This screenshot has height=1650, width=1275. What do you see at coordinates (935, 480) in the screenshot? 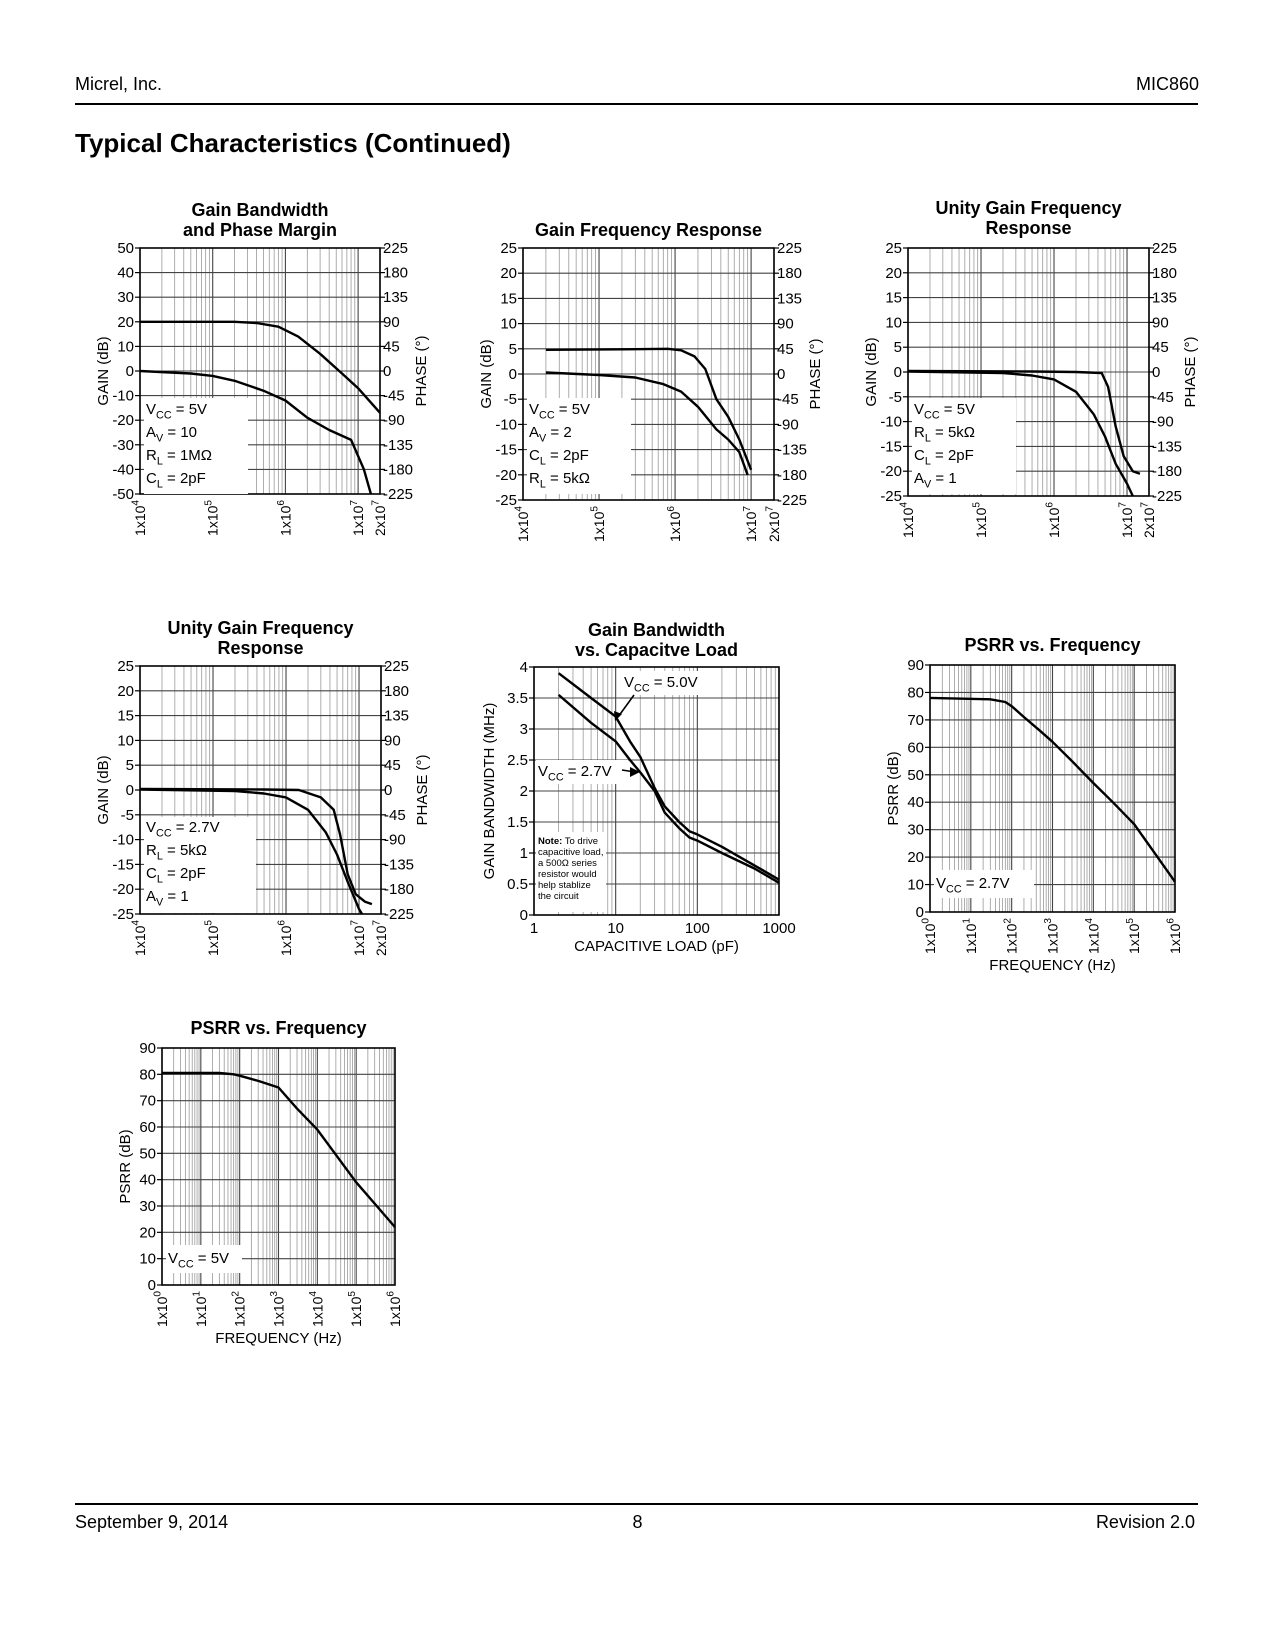
I see `annotation-line: AV = 1` at bounding box center [935, 480].